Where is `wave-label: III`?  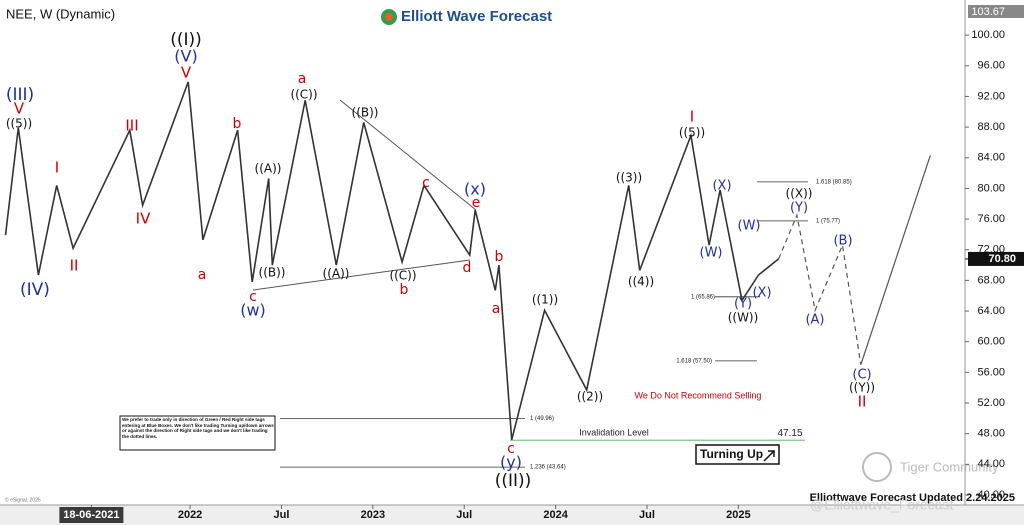 wave-label: III is located at coordinates (131, 126).